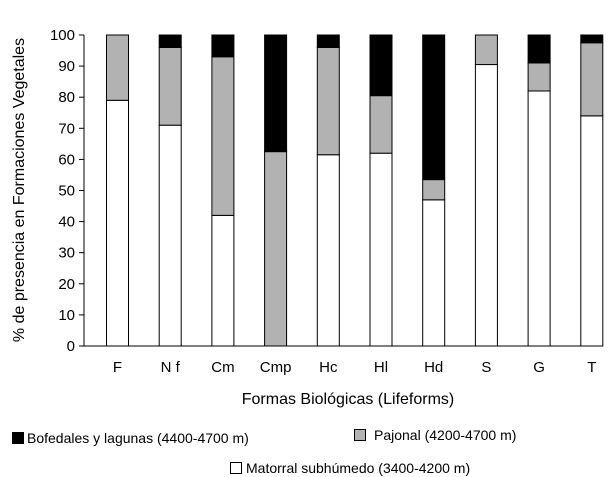 Image resolution: width=611 pixels, height=477 pixels. Describe the element at coordinates (66, 315) in the screenshot. I see `y-tick-label: 10` at that location.